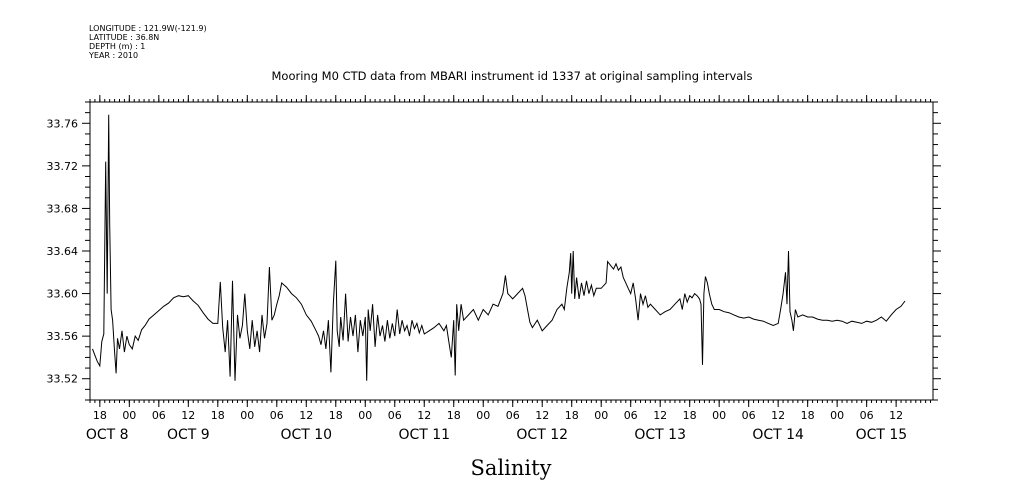  Describe the element at coordinates (107, 435) in the screenshot. I see `x-day-label: OCT 8` at that location.